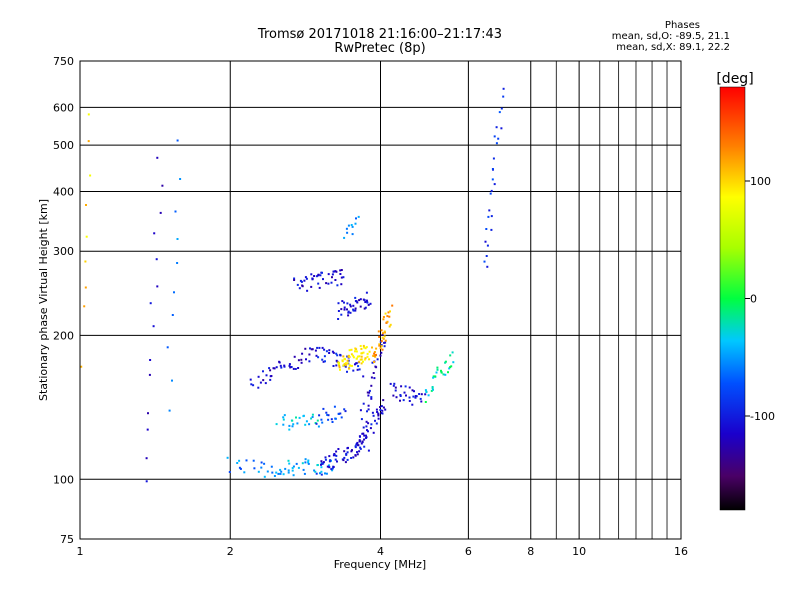  What do you see at coordinates (760, 181) in the screenshot?
I see `colorbar-tick-label: 100` at bounding box center [760, 181].